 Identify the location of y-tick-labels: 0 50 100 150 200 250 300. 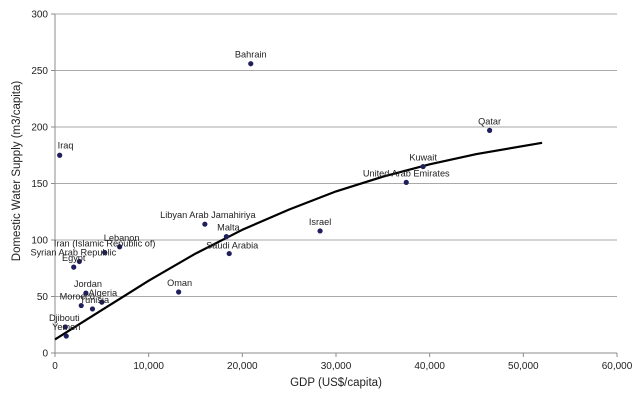
(39, 185).